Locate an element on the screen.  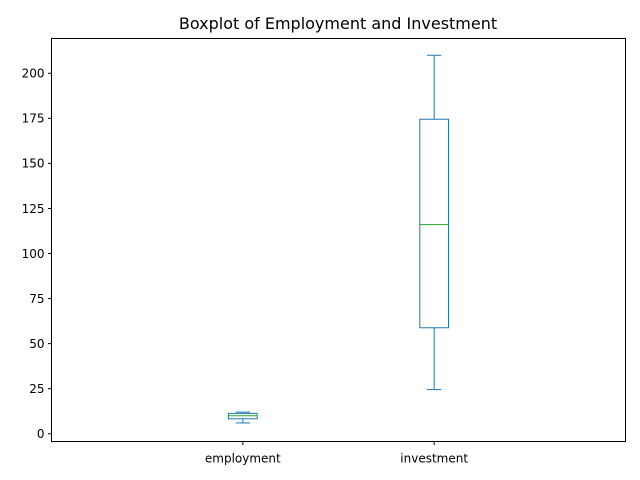
y-tick-label: 25 is located at coordinates (36, 389).